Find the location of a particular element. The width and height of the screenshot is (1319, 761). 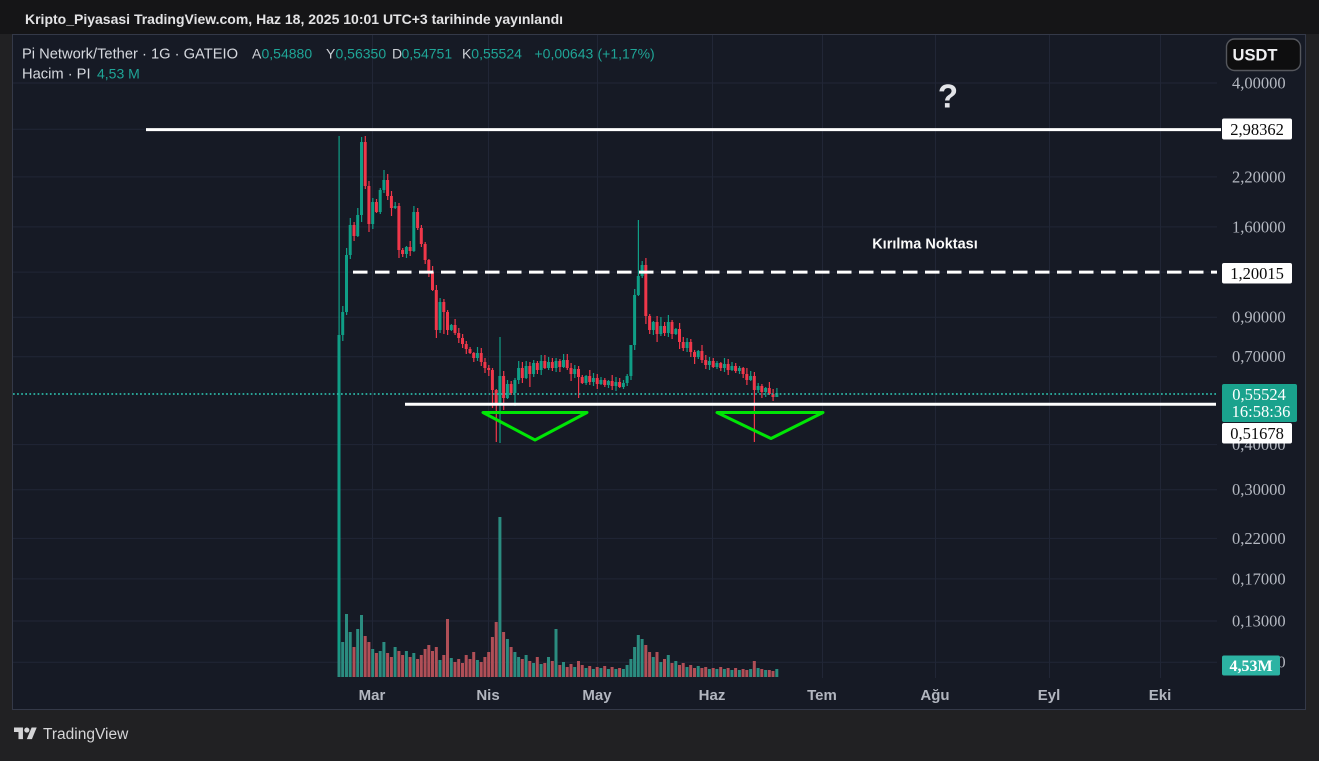

svg-text: K is located at coordinates (467, 53).